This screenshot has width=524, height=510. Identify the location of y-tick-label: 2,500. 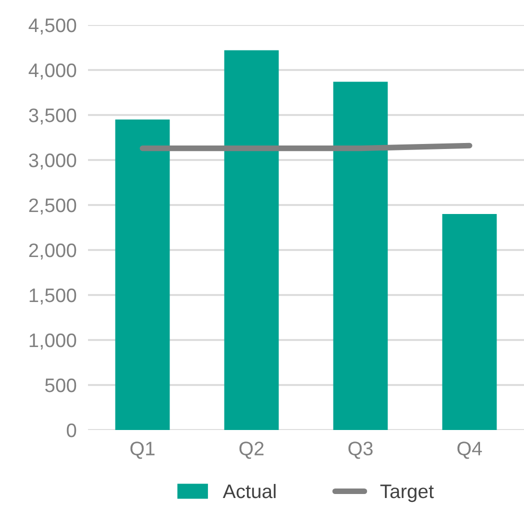
(52, 206).